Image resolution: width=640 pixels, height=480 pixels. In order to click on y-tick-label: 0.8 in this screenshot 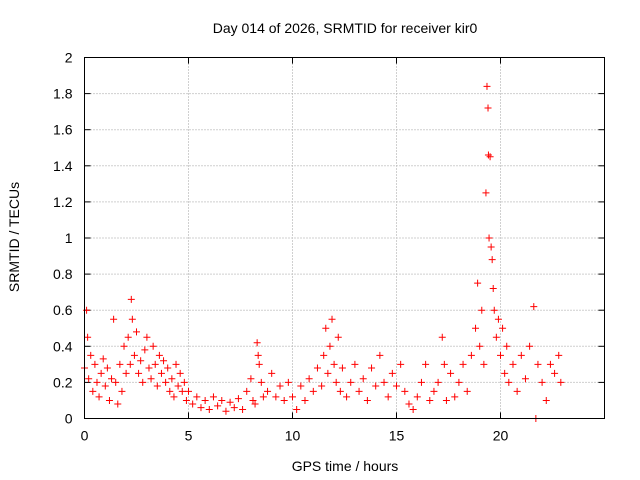, I will do `click(63, 274)`.